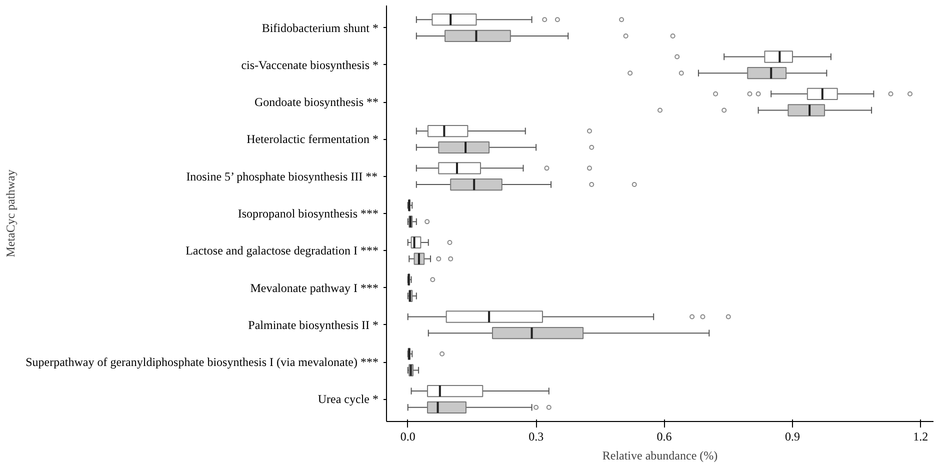 The width and height of the screenshot is (943, 469). What do you see at coordinates (313, 325) in the screenshot?
I see `y-tick-label: Palminate biosynthesis II *` at bounding box center [313, 325].